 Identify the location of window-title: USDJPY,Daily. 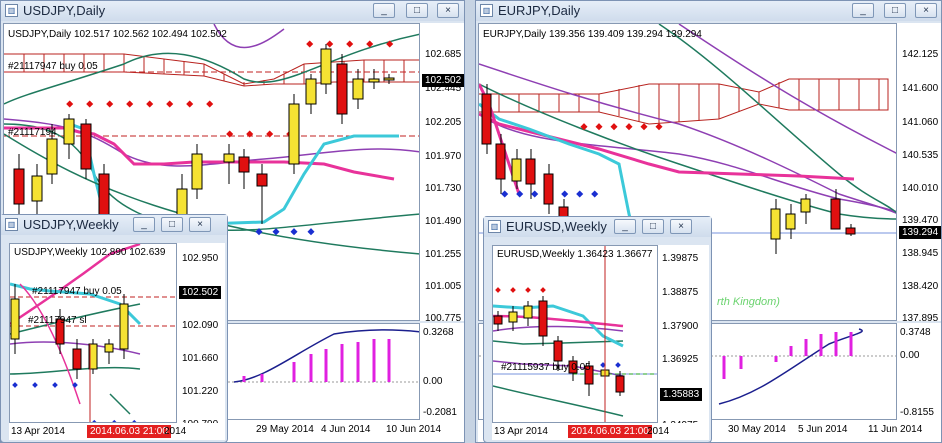
(64, 10).